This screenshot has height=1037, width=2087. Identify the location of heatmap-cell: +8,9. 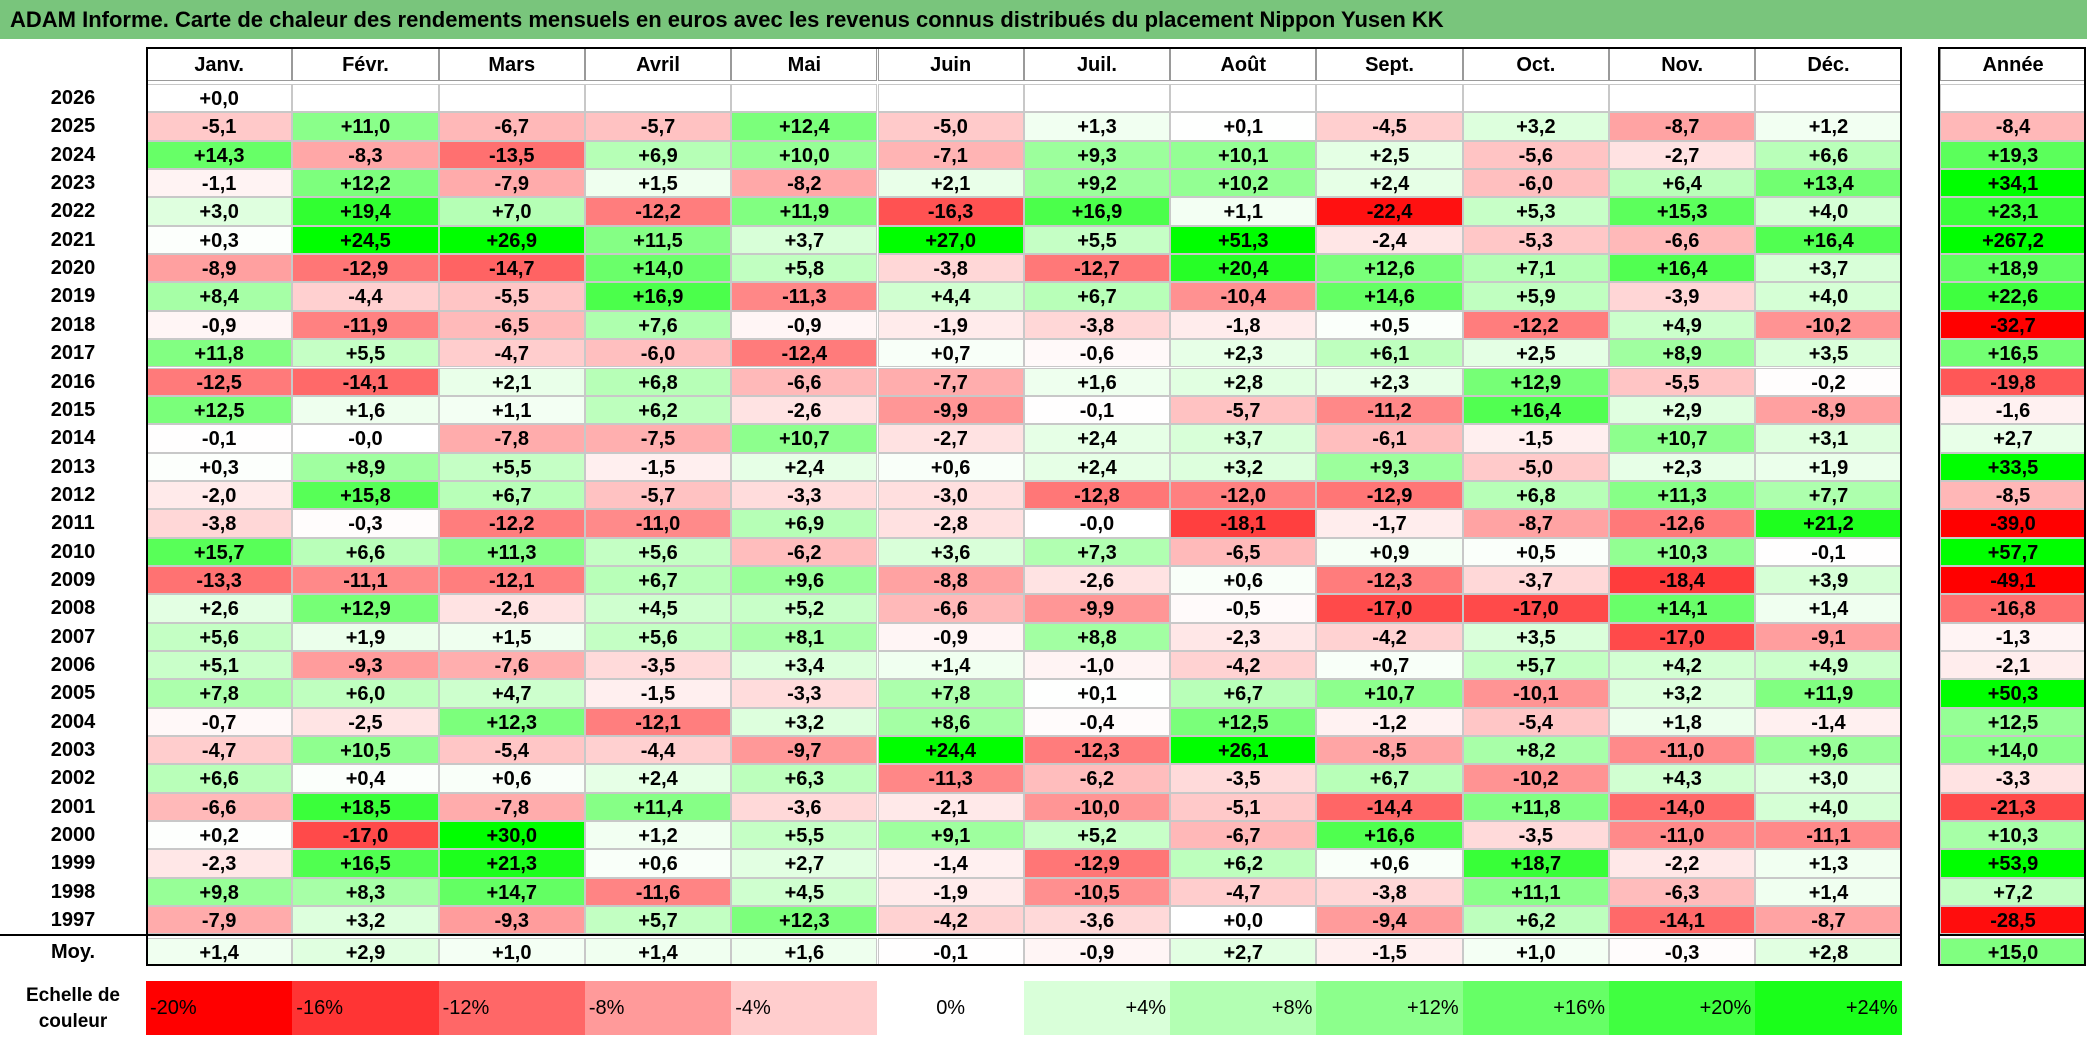
(1682, 353).